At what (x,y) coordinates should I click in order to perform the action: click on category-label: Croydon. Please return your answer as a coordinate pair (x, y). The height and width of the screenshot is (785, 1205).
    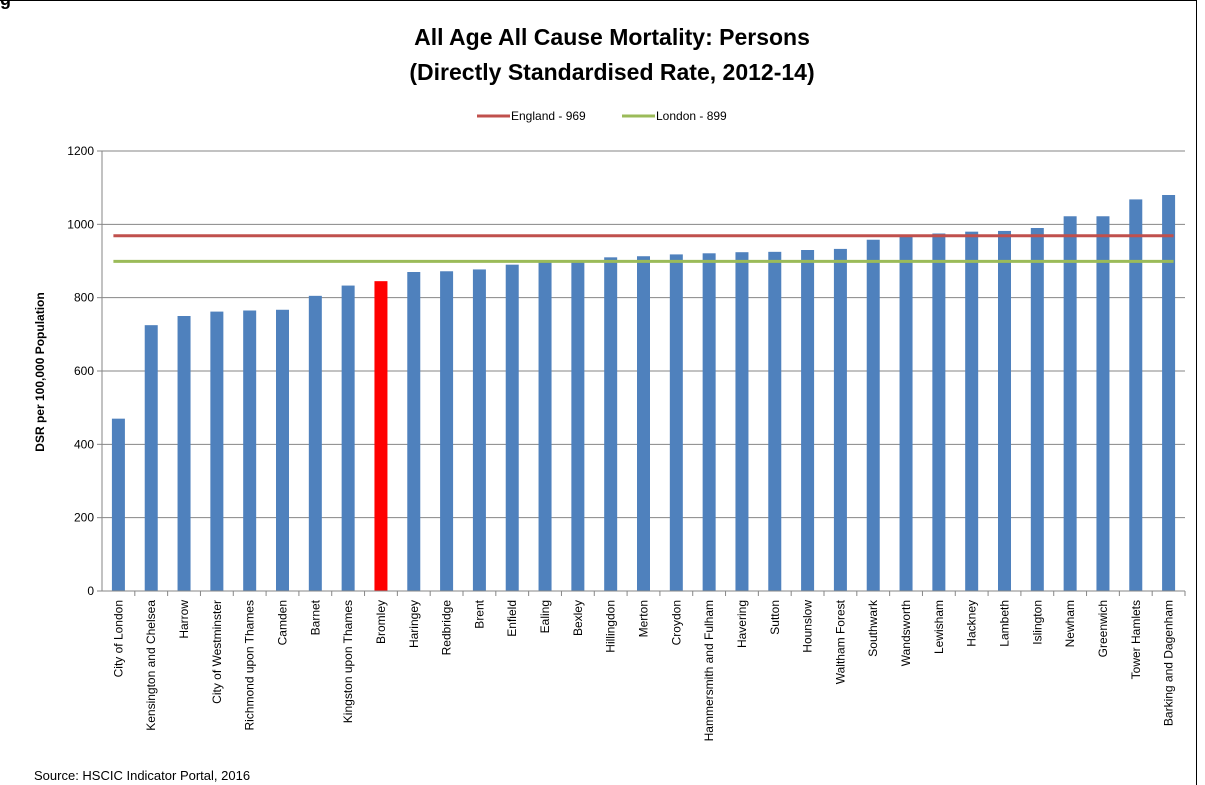
    Looking at the image, I should click on (676, 622).